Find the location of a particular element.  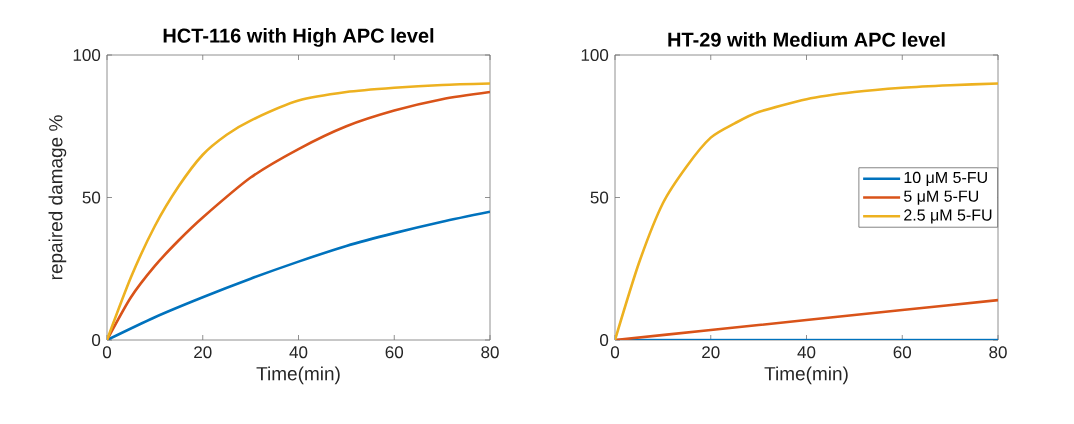

legend-label: 5 μM 5-FU is located at coordinates (941, 197).